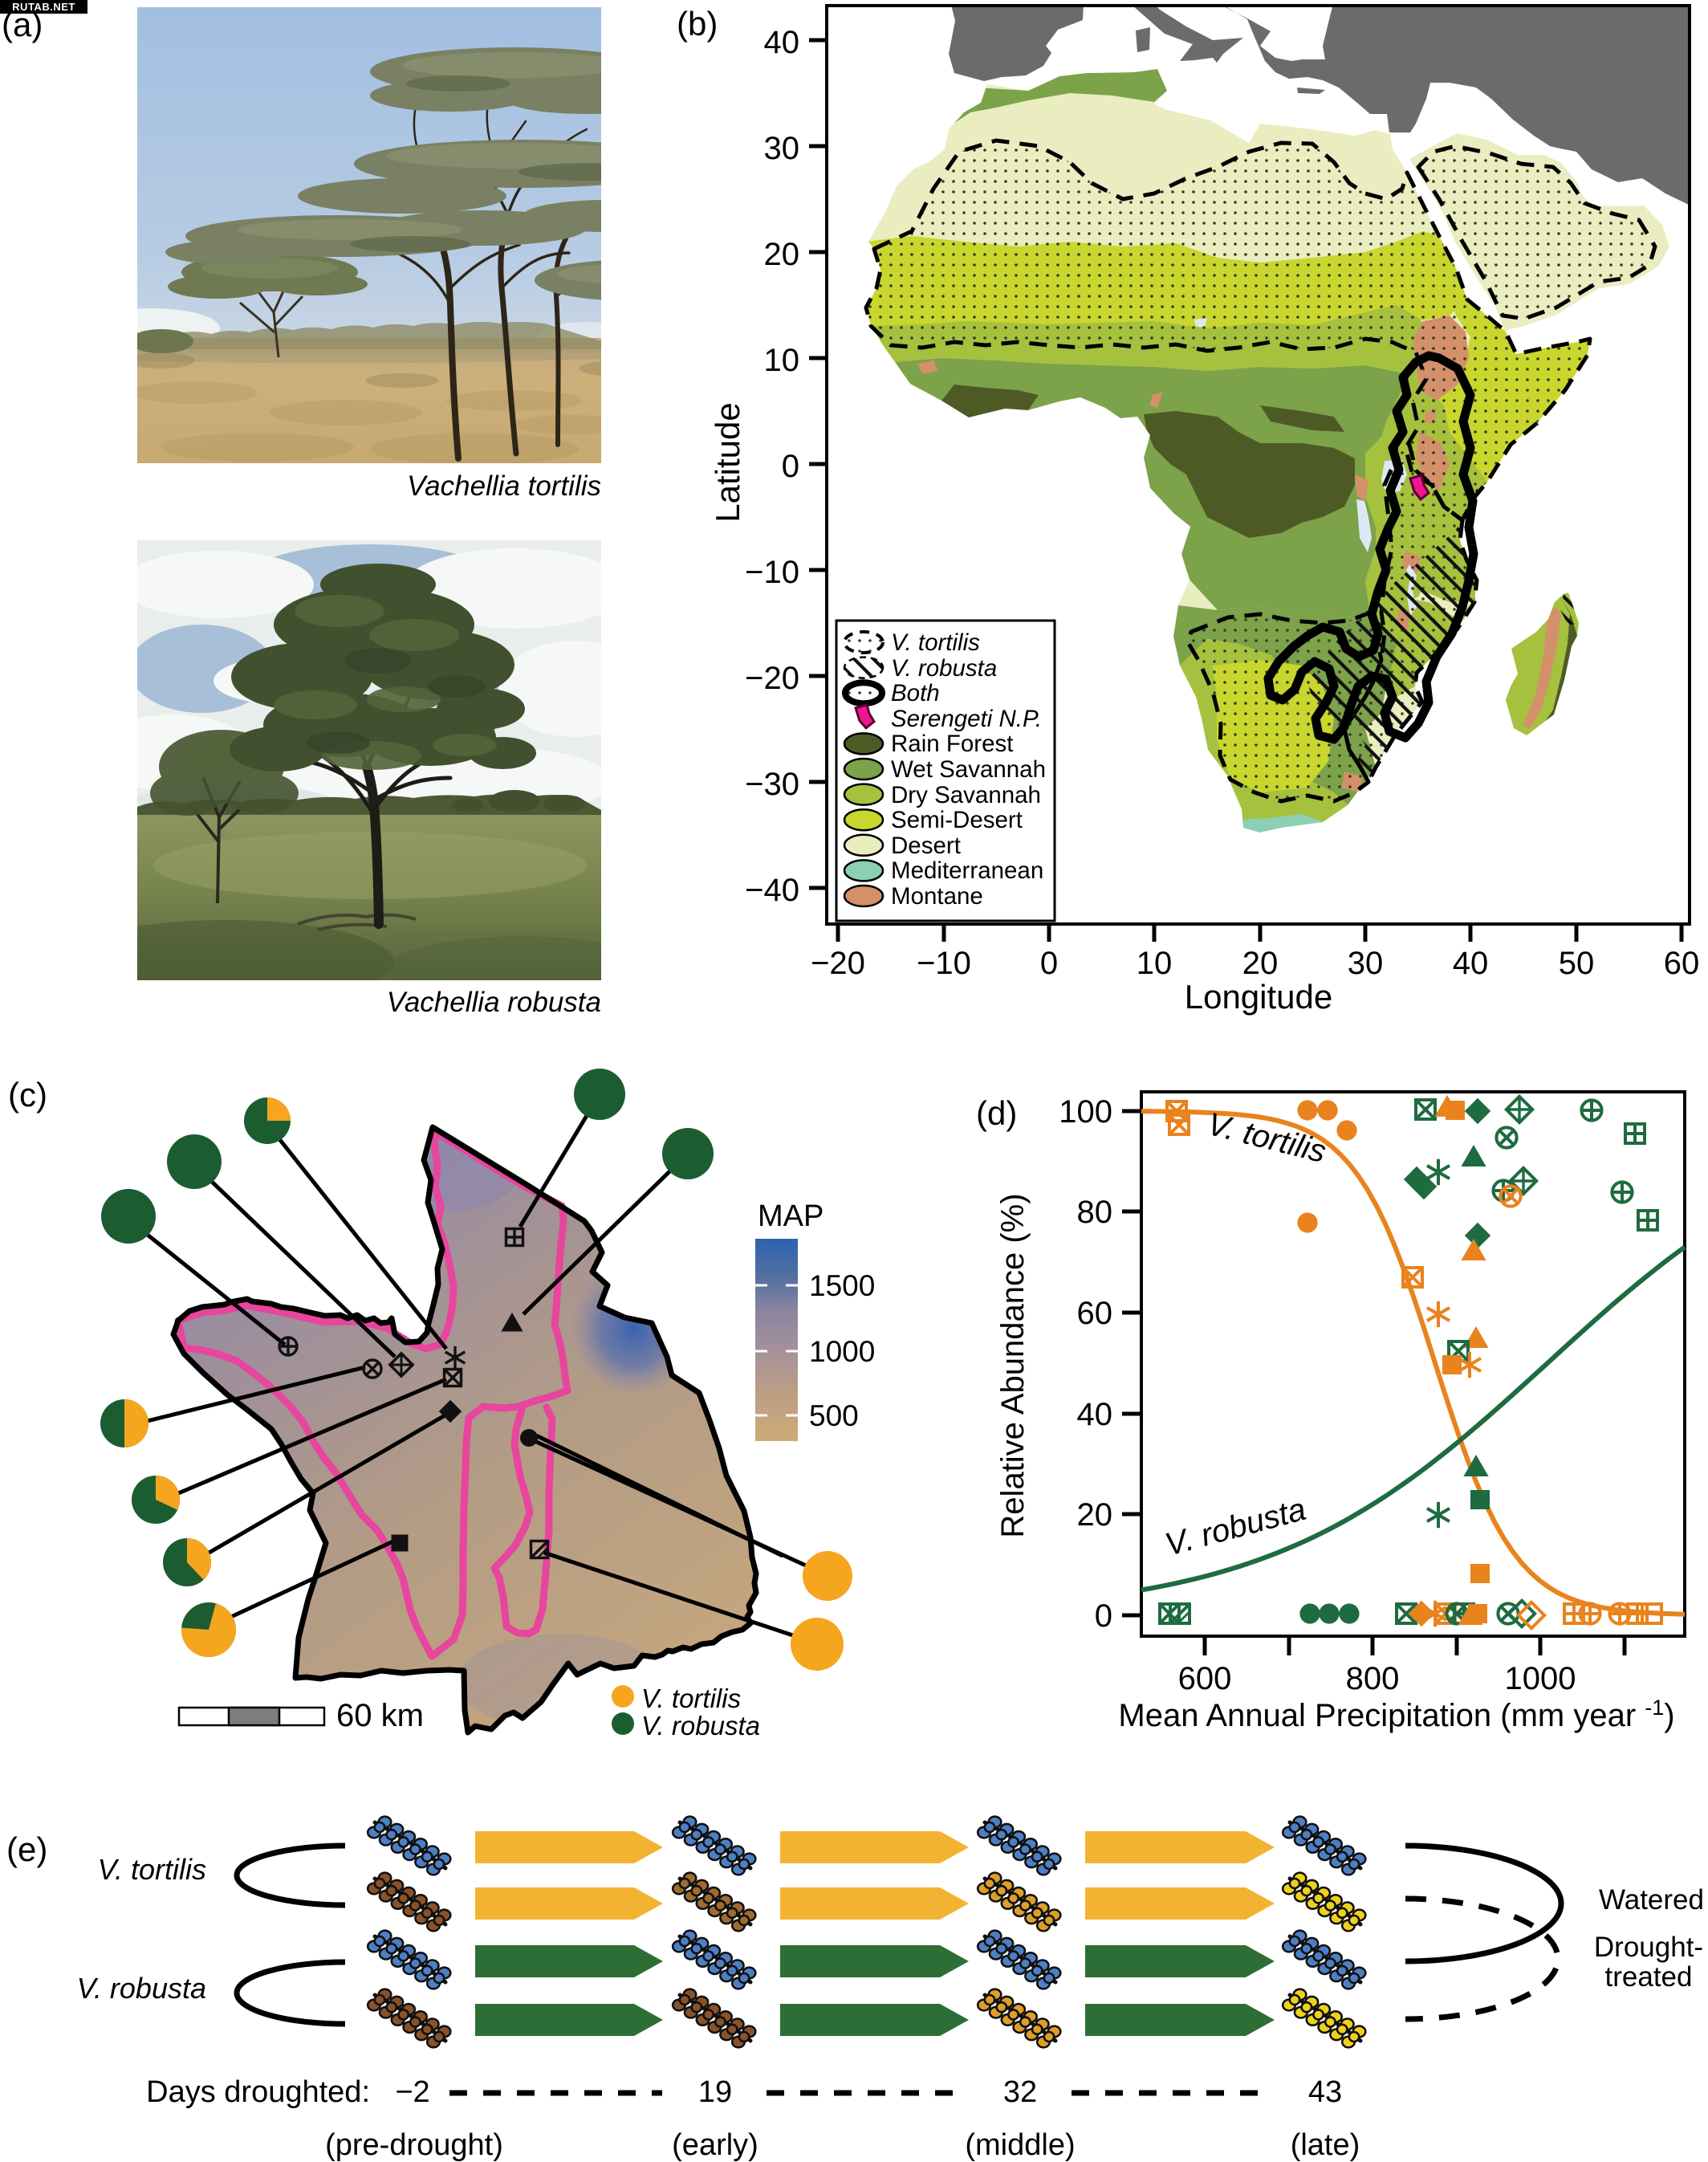 Image resolution: width=1708 pixels, height=2162 pixels. What do you see at coordinates (842, 1285) in the screenshot?
I see `svg-text: 1500` at bounding box center [842, 1285].